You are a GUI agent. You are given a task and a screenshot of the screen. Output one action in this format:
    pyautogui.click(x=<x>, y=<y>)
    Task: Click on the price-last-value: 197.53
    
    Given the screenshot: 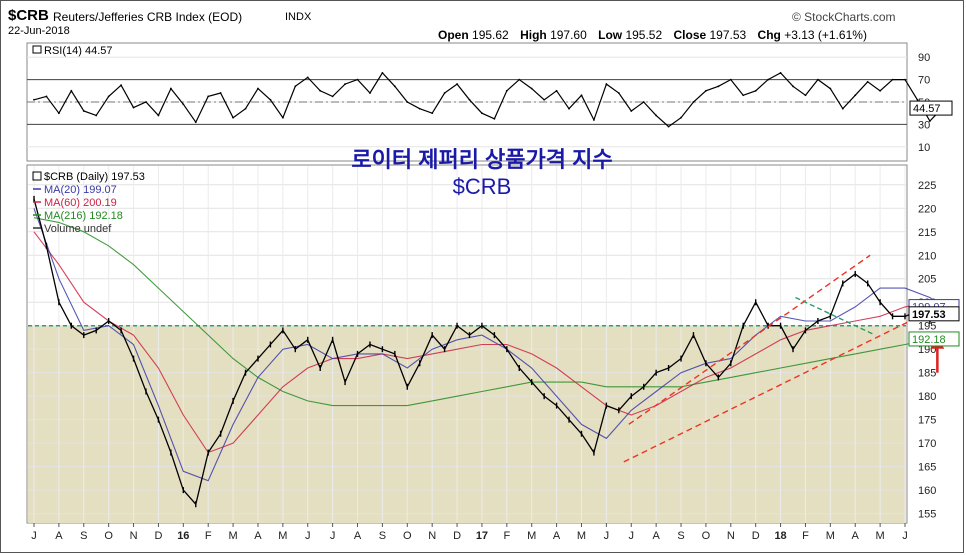 What is the action you would take?
    pyautogui.click(x=929, y=315)
    